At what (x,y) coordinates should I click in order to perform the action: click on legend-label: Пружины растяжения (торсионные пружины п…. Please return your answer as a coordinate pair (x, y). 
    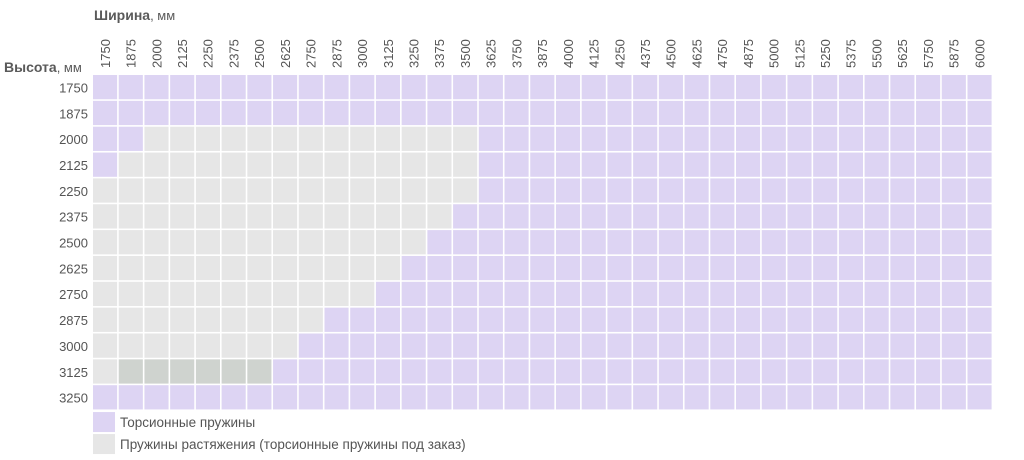
    Looking at the image, I should click on (293, 444).